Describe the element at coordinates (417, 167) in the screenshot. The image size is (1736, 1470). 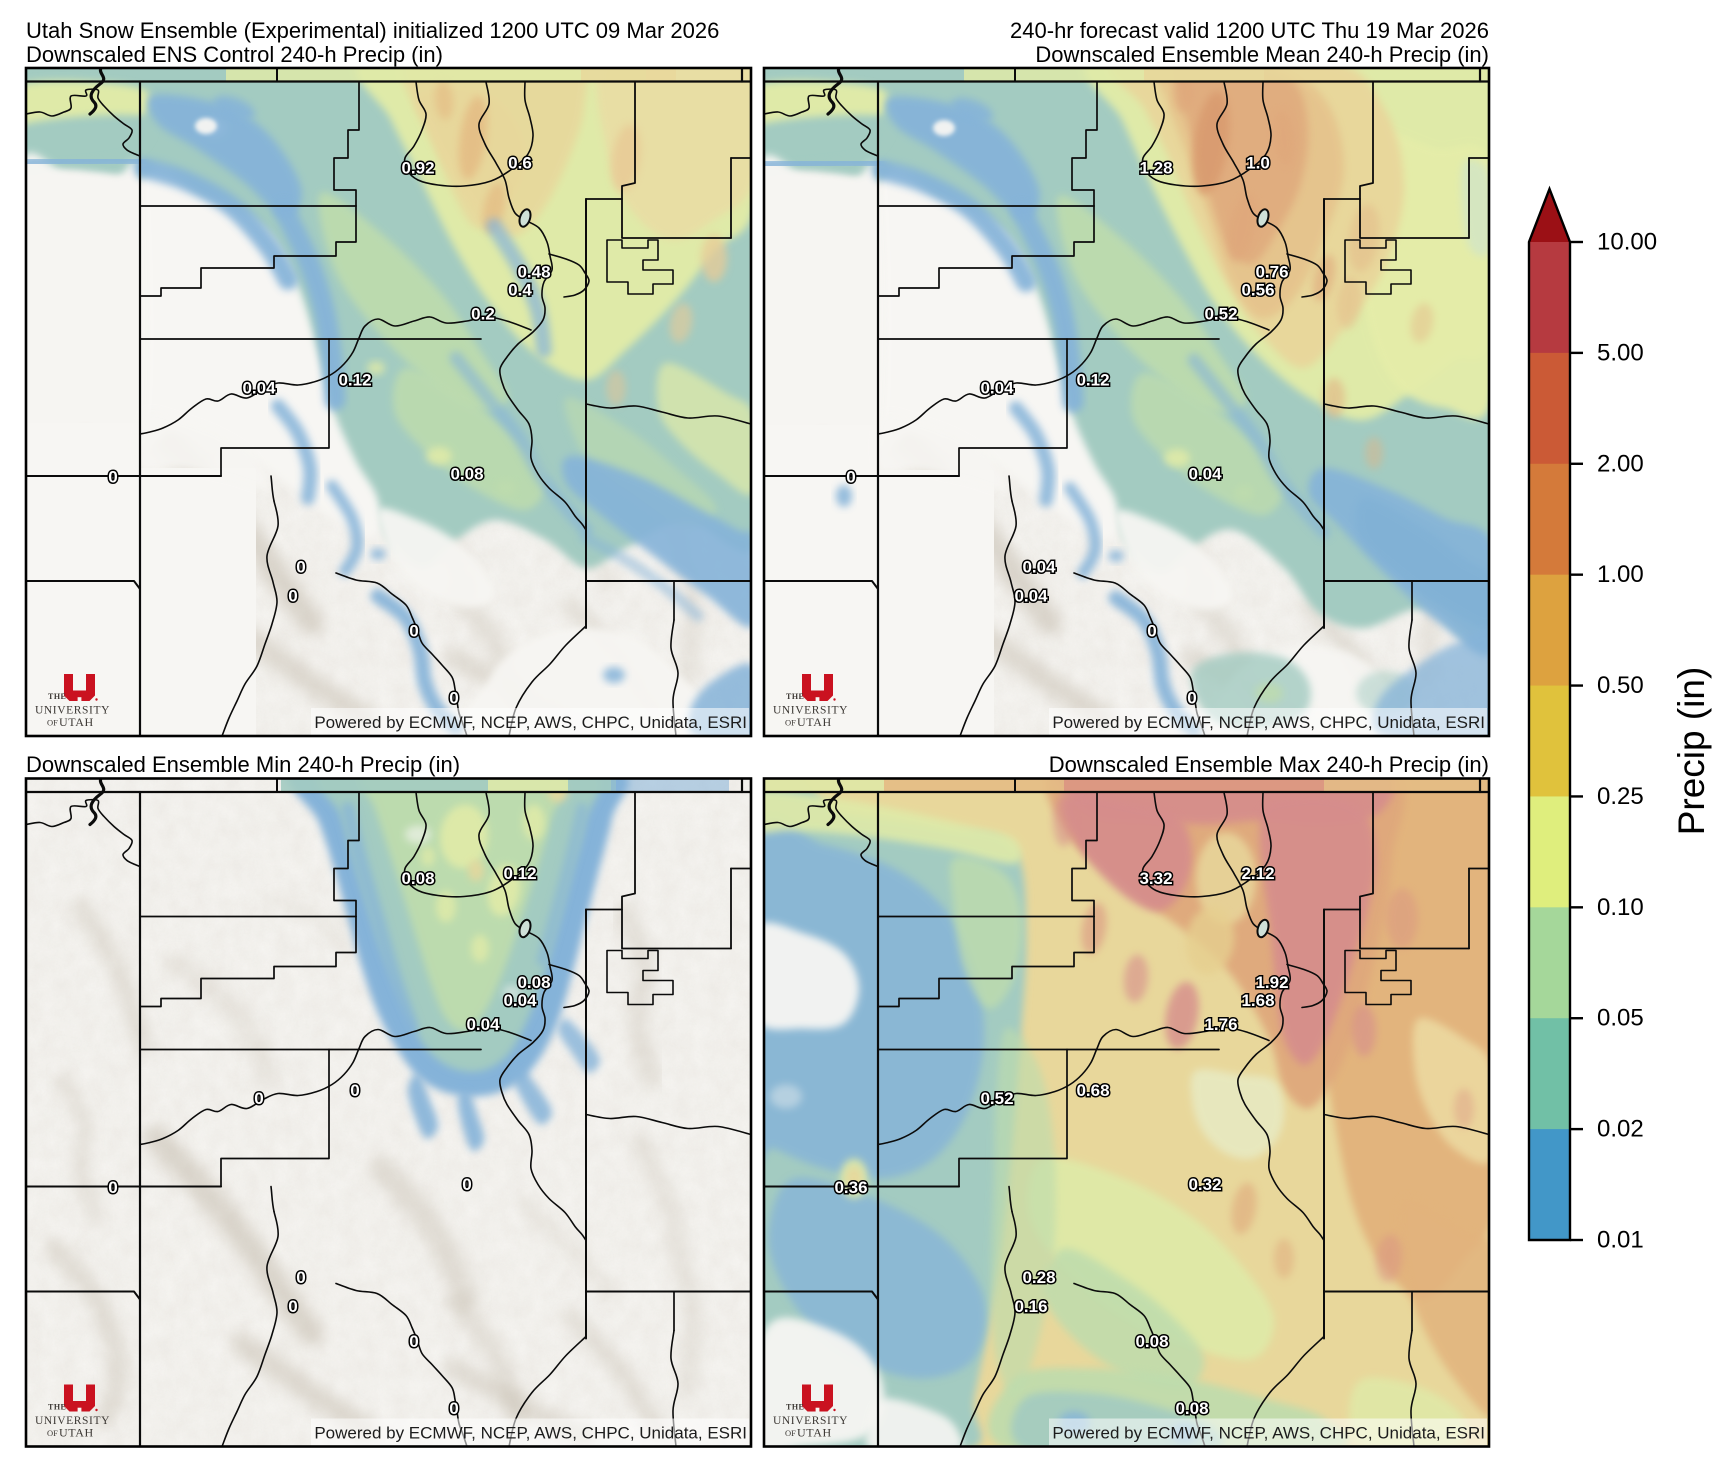
I see `svg-text: 0.92` at that location.